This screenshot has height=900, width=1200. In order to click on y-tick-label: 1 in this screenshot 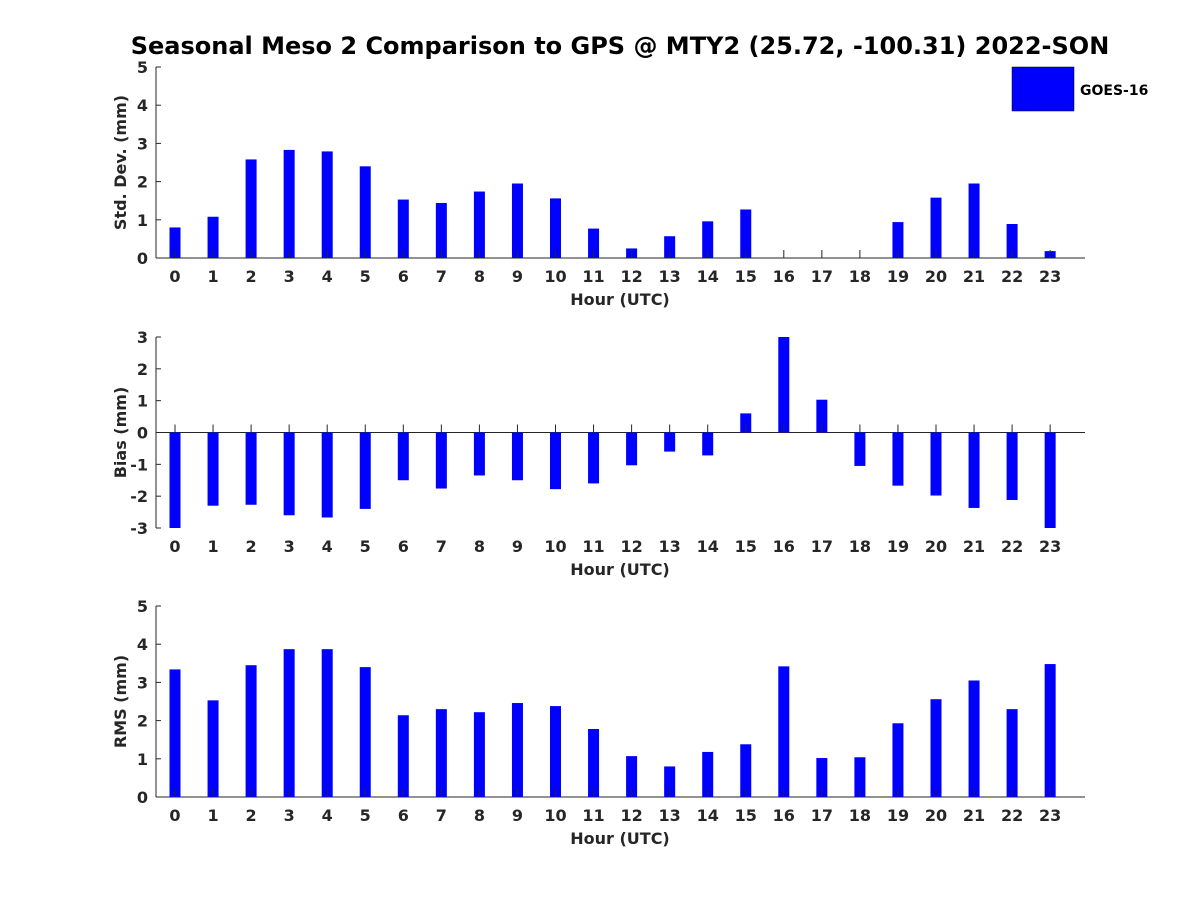, I will do `click(142, 220)`.